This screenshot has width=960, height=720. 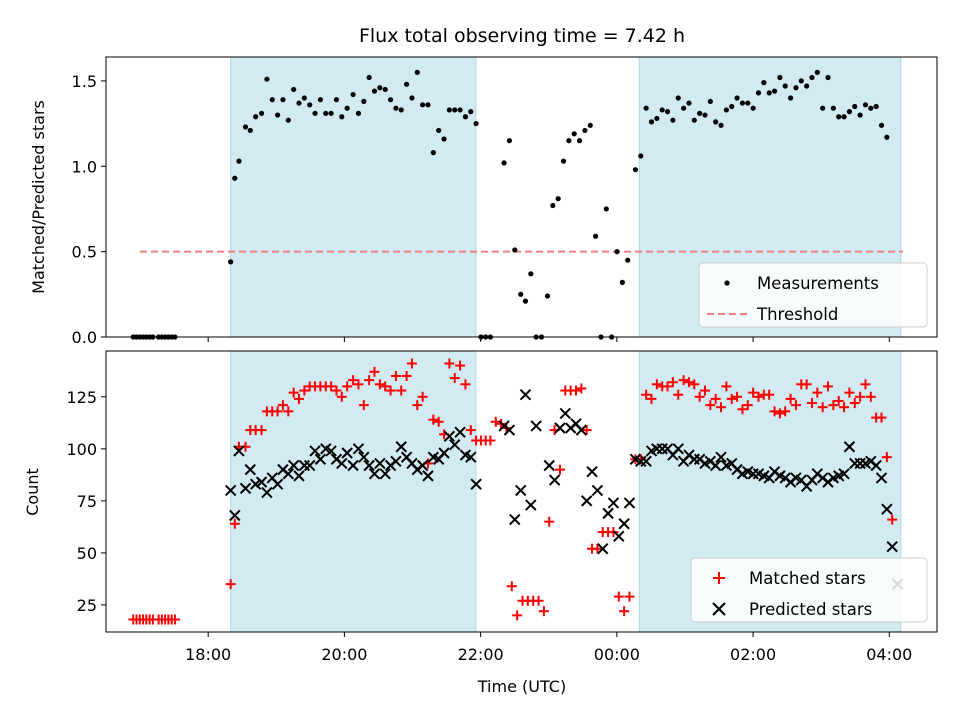 I want to click on legend-label: Threshold, so click(x=797, y=314).